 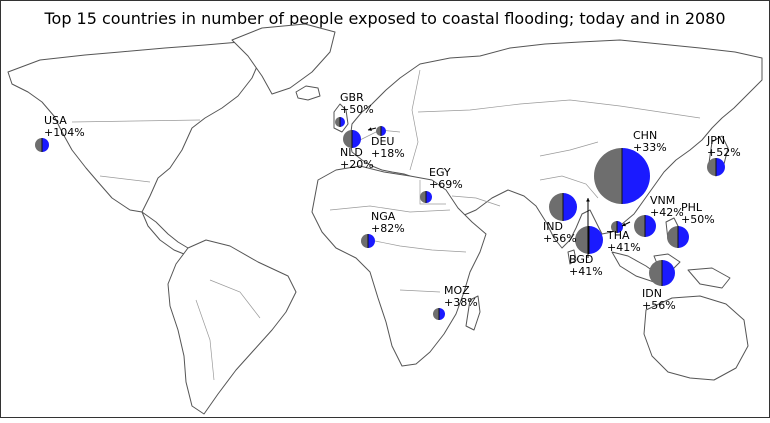 I want to click on country-code-bgd: BGD, so click(x=581, y=259).